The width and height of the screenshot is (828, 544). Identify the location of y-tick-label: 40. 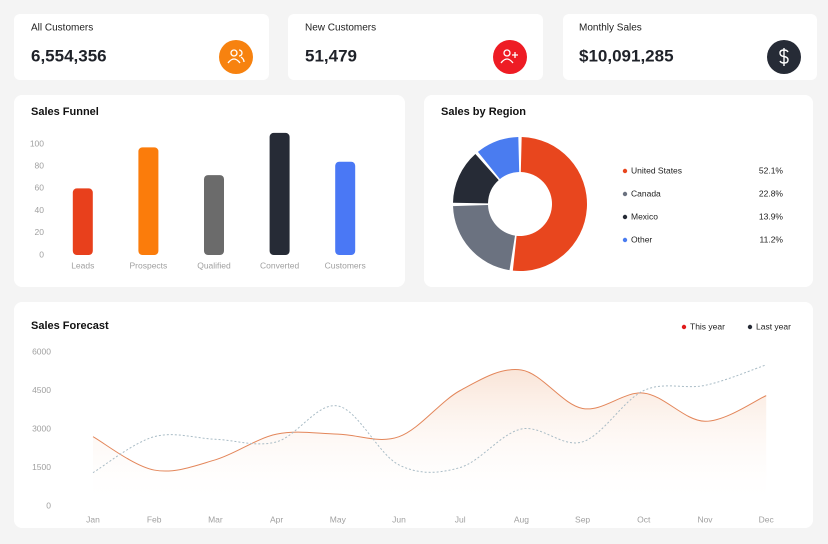
(40, 210).